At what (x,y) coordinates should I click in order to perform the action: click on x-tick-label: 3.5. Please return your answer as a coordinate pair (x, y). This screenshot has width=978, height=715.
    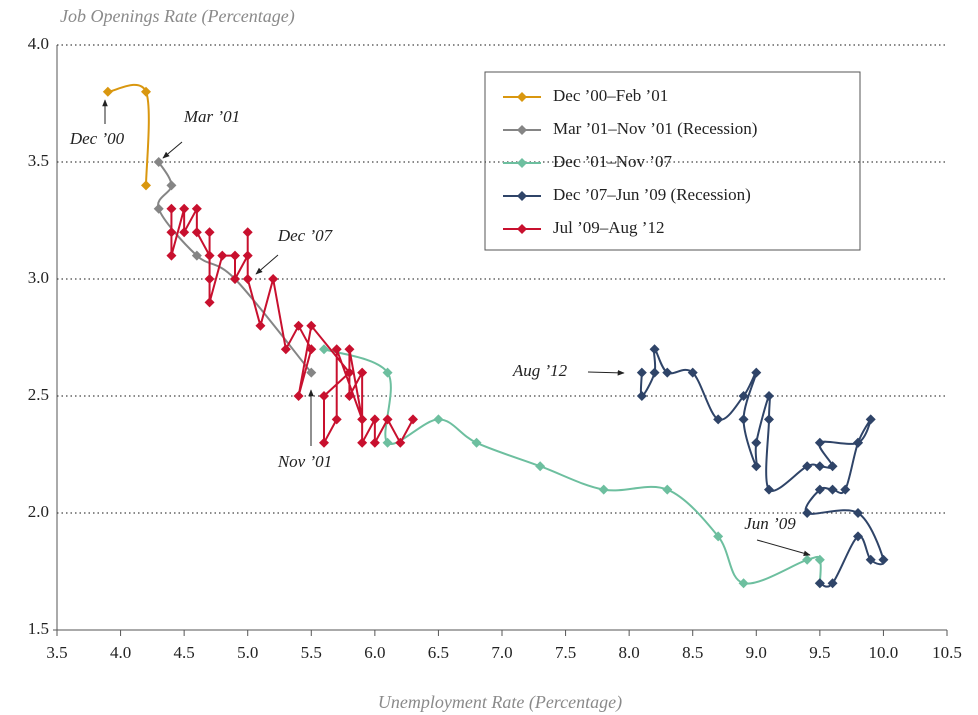
    Looking at the image, I should click on (56, 652).